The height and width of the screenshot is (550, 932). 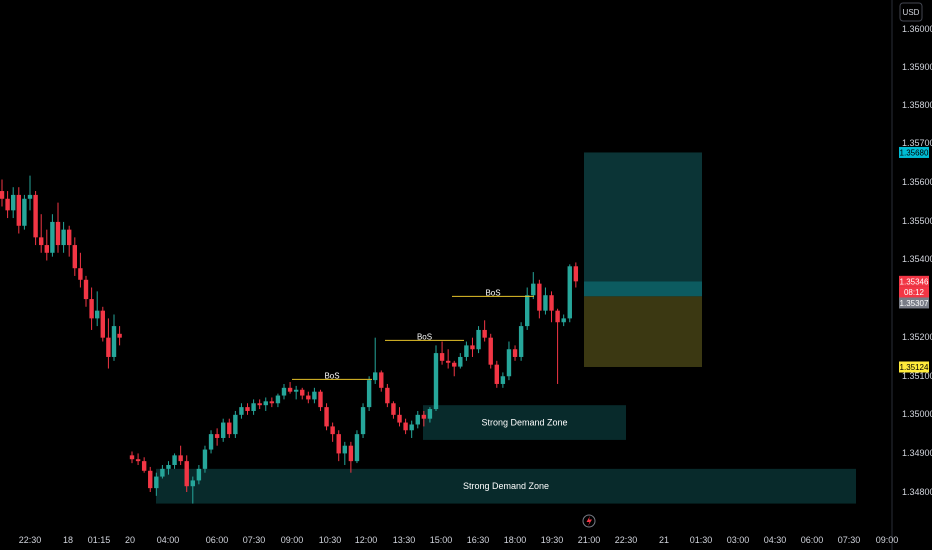 I want to click on currency-label: USD, so click(x=911, y=12).